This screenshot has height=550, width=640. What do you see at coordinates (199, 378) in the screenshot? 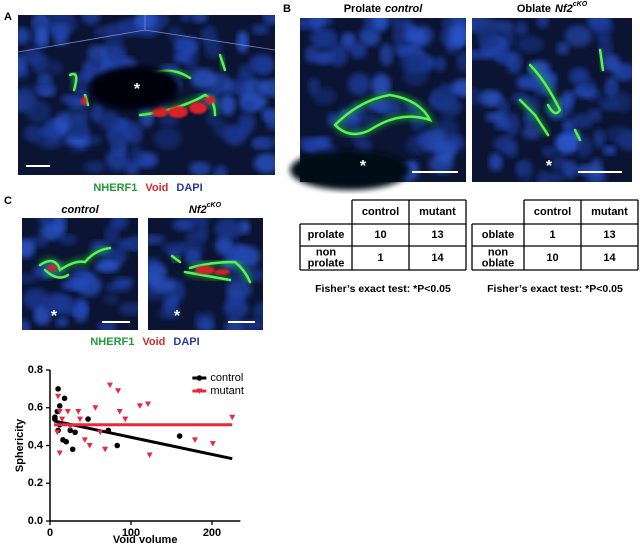
I see `legend-marker` at bounding box center [199, 378].